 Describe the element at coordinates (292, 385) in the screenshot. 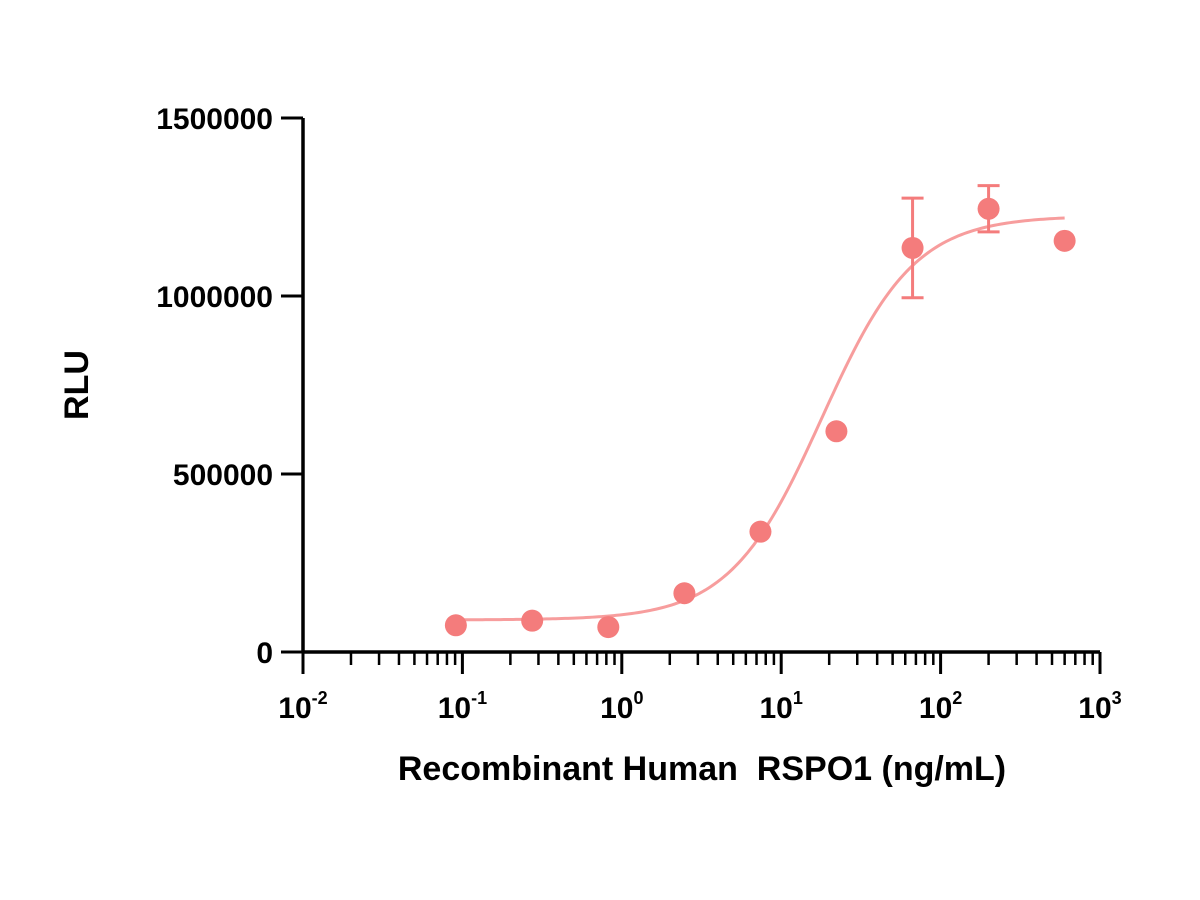

I see `y-ticks` at that location.